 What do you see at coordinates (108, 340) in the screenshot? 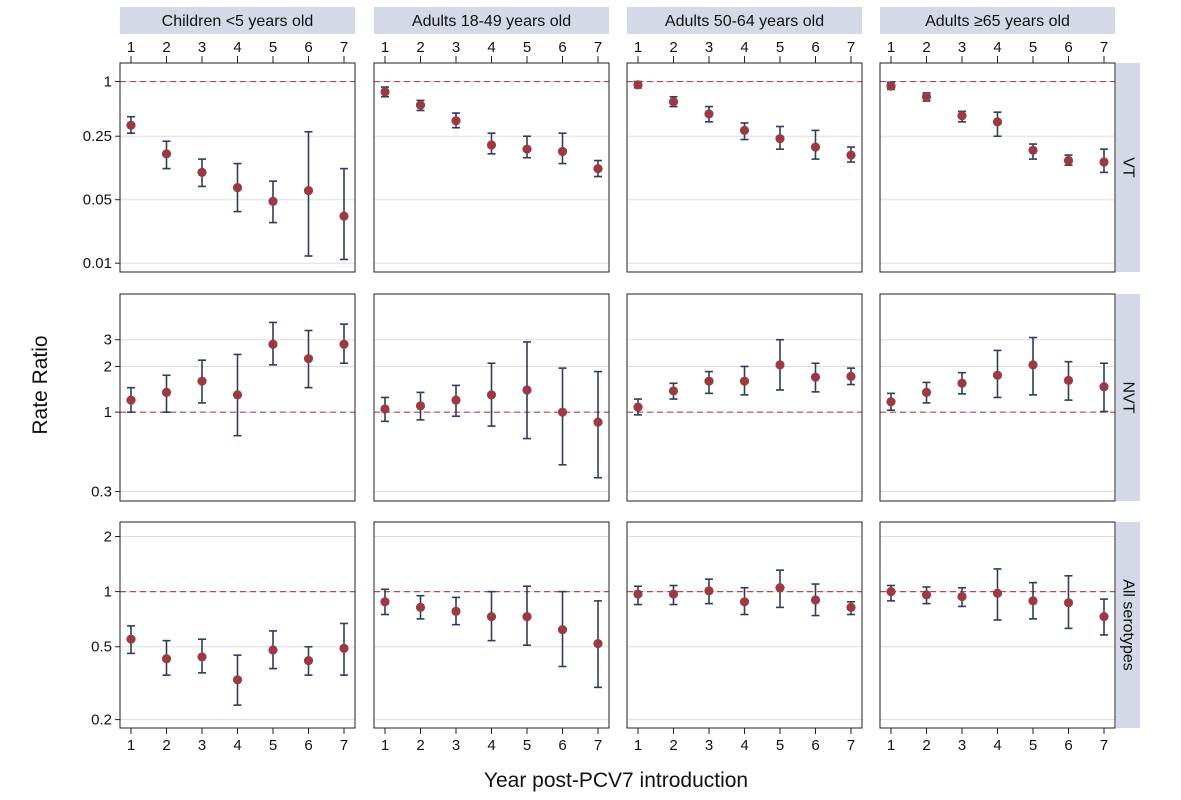
I see `y-tick-label: 3` at bounding box center [108, 340].